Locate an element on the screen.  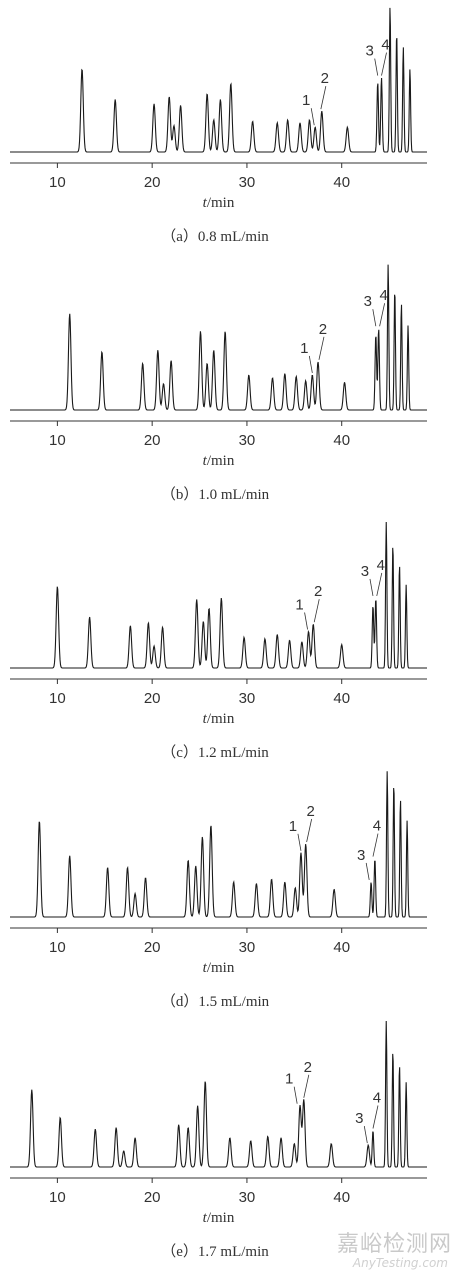
panel-caption: （a）0.8 mL/min is located at coordinates (215, 237).